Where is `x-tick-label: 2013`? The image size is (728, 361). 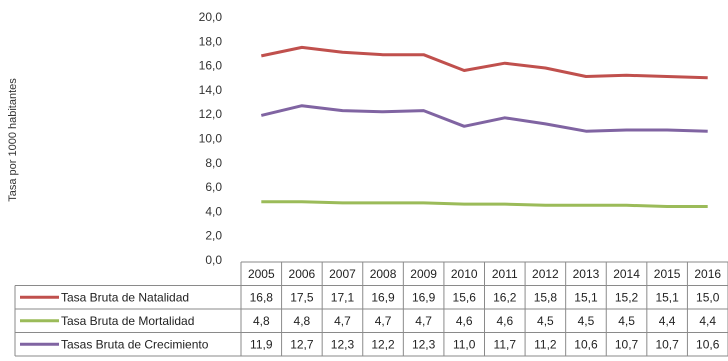 x-tick-label: 2013 is located at coordinates (586, 274).